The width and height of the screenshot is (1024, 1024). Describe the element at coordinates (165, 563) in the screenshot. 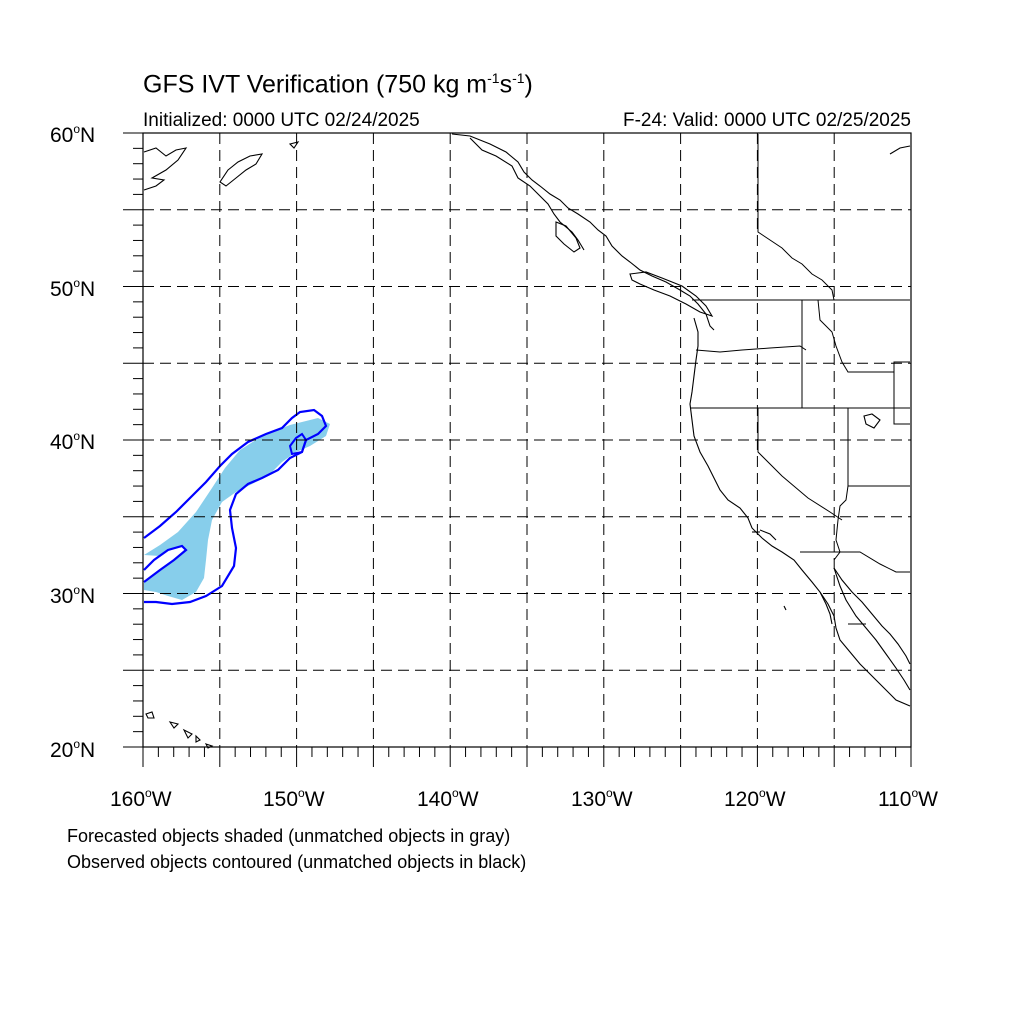

I see `observed-object-notch` at that location.